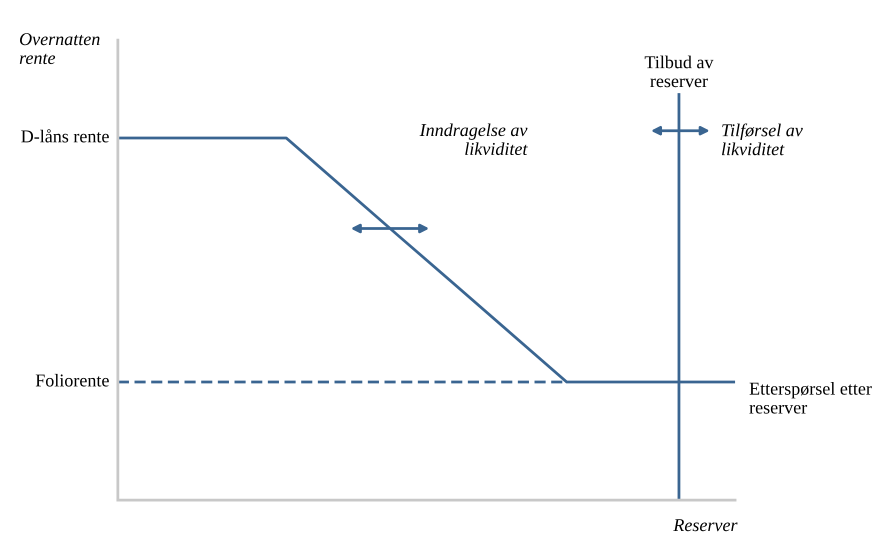 This screenshot has height=543, width=873. I want to click on text: Tilbud av reserver, so click(679, 72).